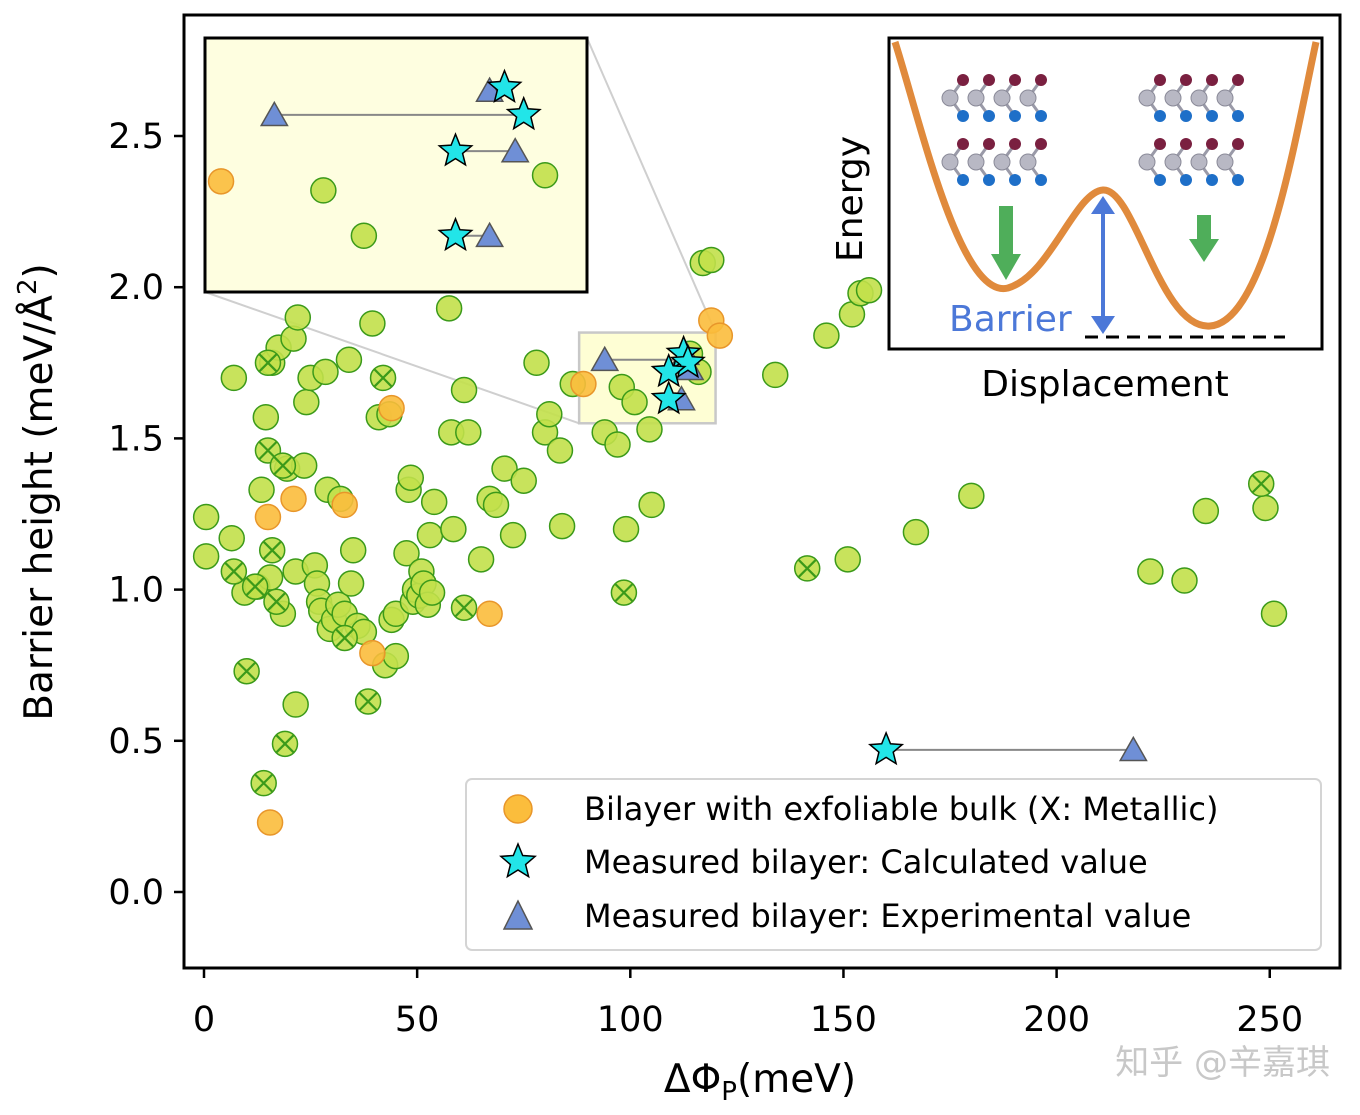 The image size is (1360, 1115). I want to click on x-tick-label: 150, so click(843, 1020).